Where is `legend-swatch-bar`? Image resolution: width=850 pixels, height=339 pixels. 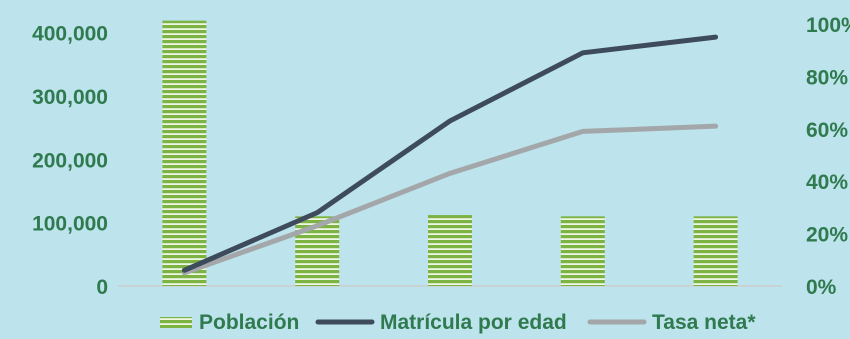 legend-swatch-bar is located at coordinates (176, 322).